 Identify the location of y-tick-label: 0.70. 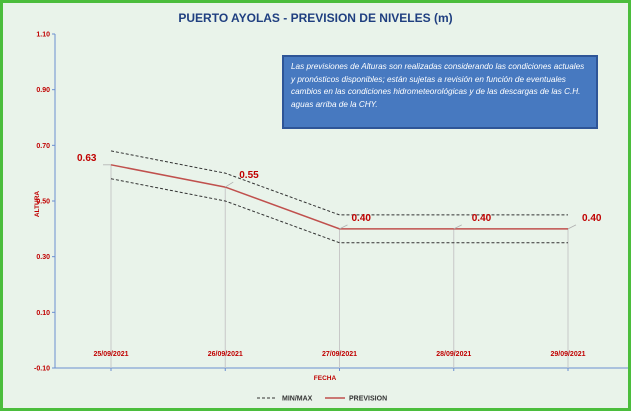
(43, 146).